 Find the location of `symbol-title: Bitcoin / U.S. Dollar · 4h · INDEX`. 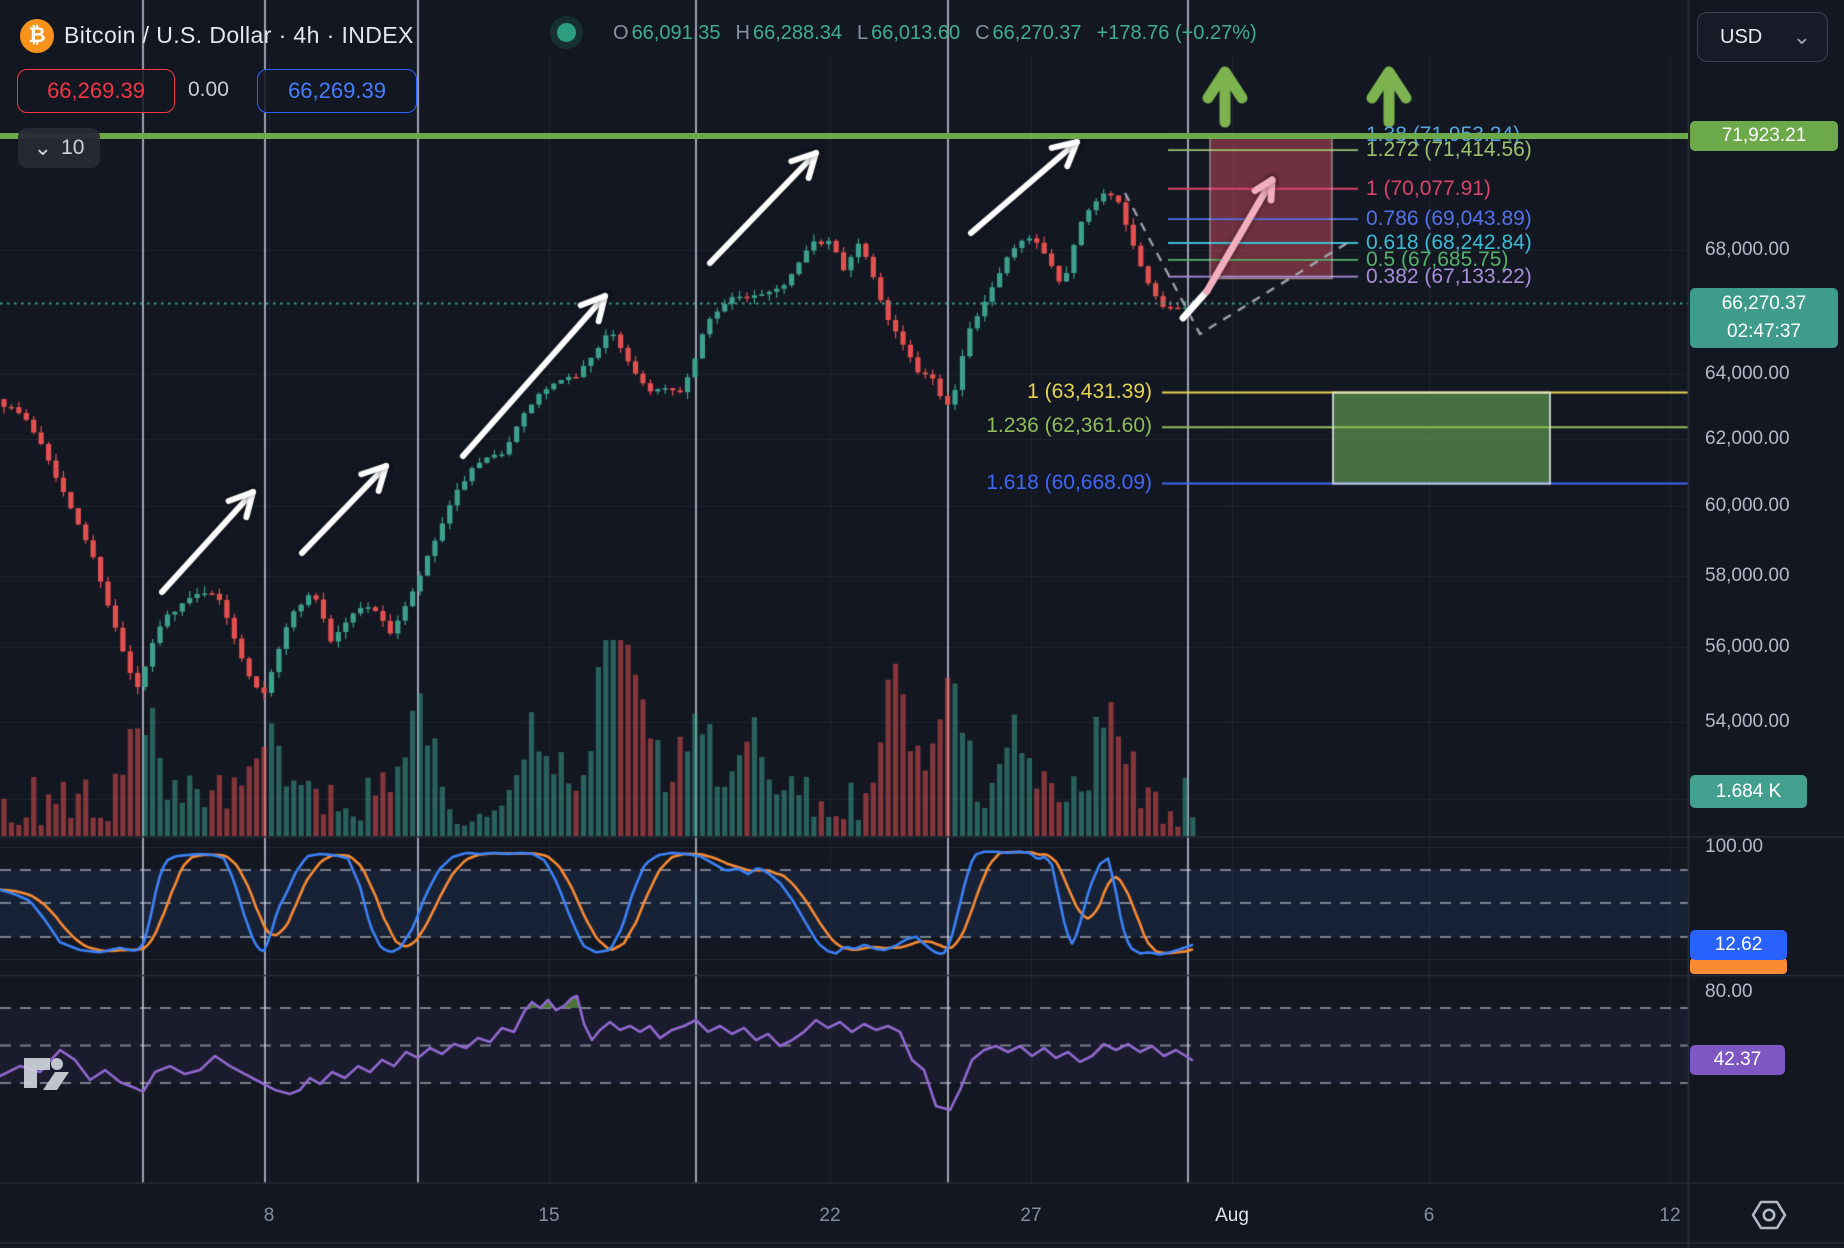

symbol-title: Bitcoin / U.S. Dollar · 4h · INDEX is located at coordinates (239, 35).